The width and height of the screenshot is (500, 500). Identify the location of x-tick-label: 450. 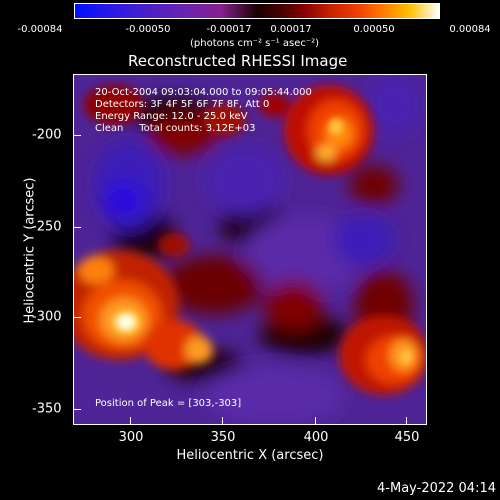
(407, 437).